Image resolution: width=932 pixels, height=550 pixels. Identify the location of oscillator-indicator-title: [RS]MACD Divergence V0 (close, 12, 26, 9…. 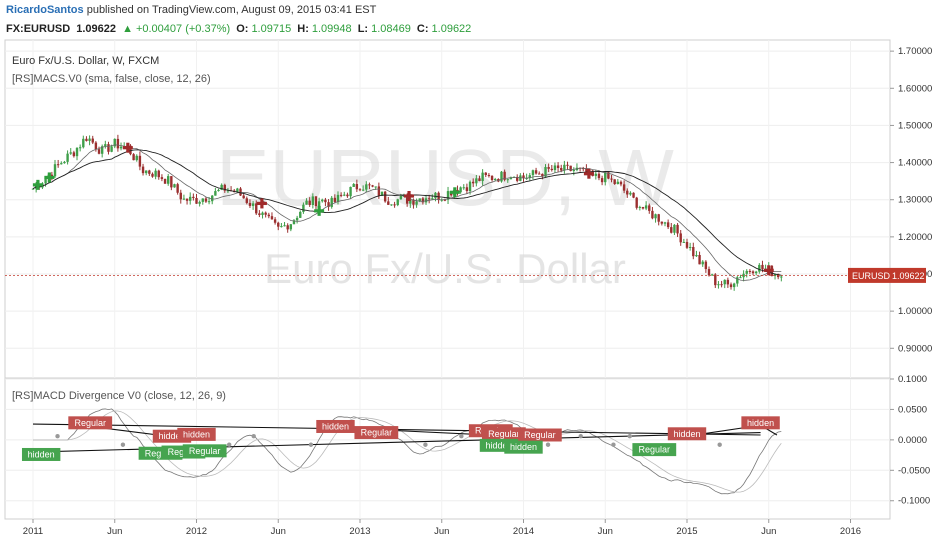
(119, 396).